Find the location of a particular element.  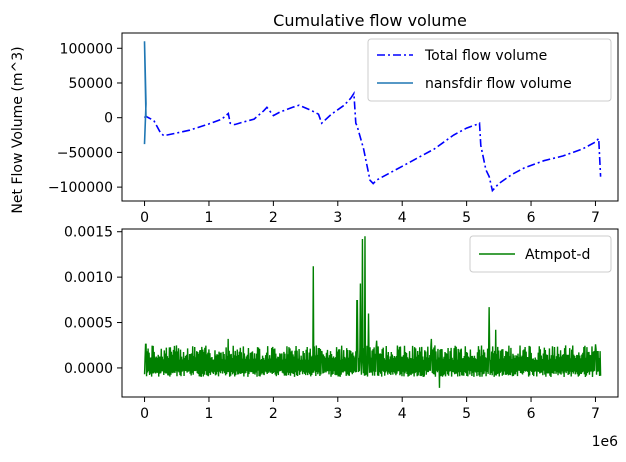

top-ytick-label: −50000 is located at coordinates (85, 153).